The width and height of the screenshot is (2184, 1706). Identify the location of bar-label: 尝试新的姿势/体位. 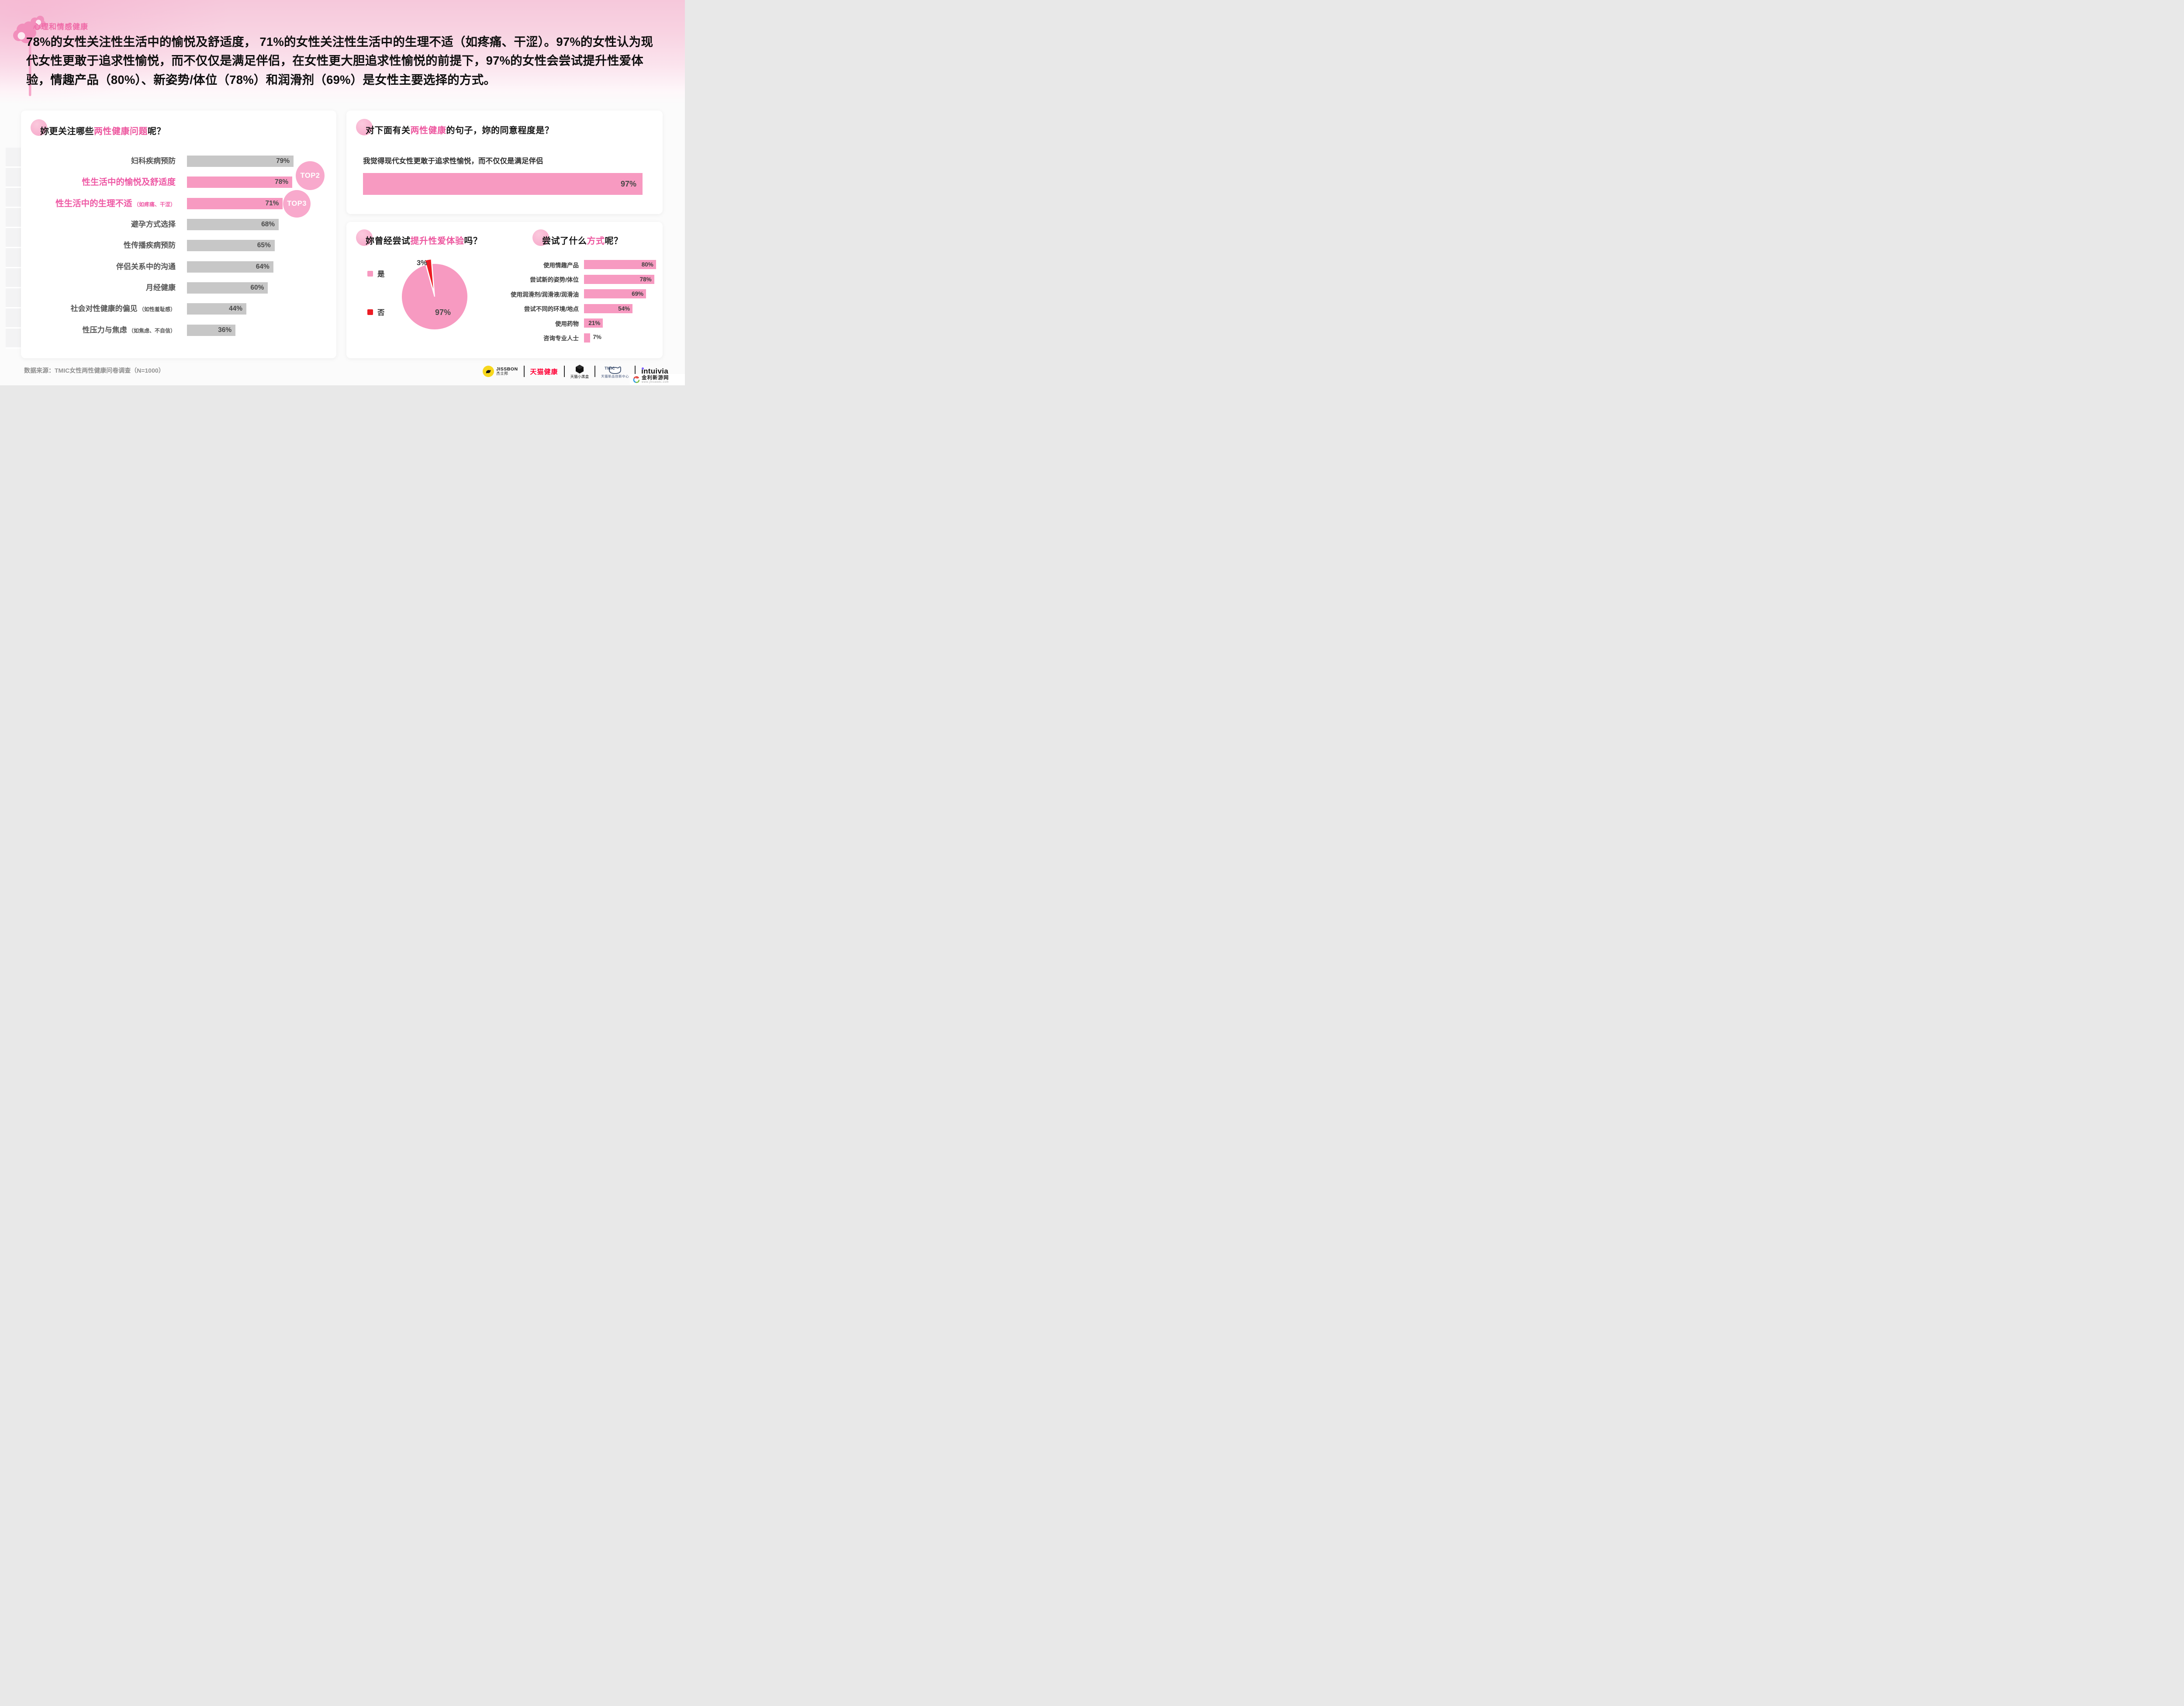
(554, 280).